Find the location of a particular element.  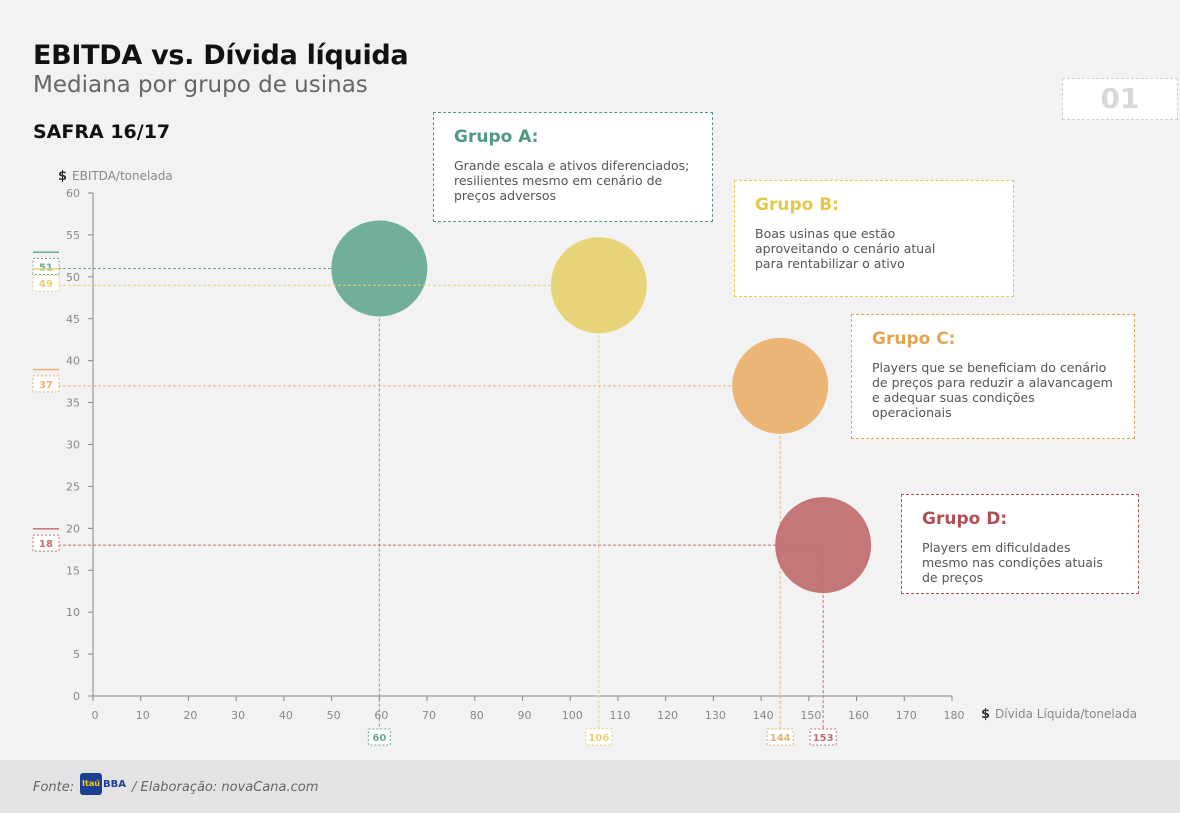

chart-subtitle: Mediana por grupo de usinas is located at coordinates (200, 85).